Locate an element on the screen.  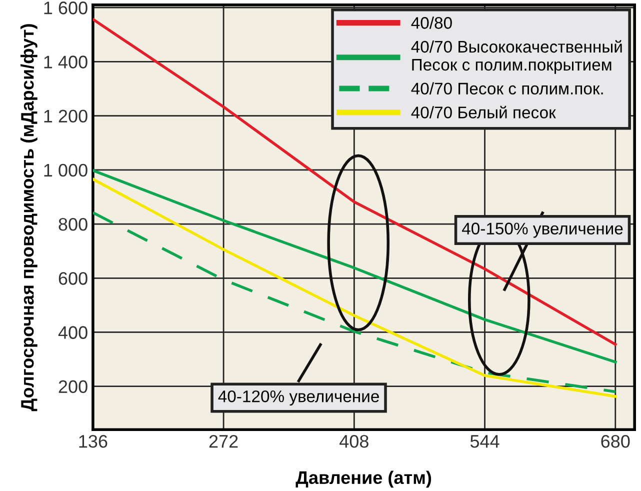
legend-label: 40/70 Высококачественный Песок с полим.покрытием is located at coordinates (516, 57).